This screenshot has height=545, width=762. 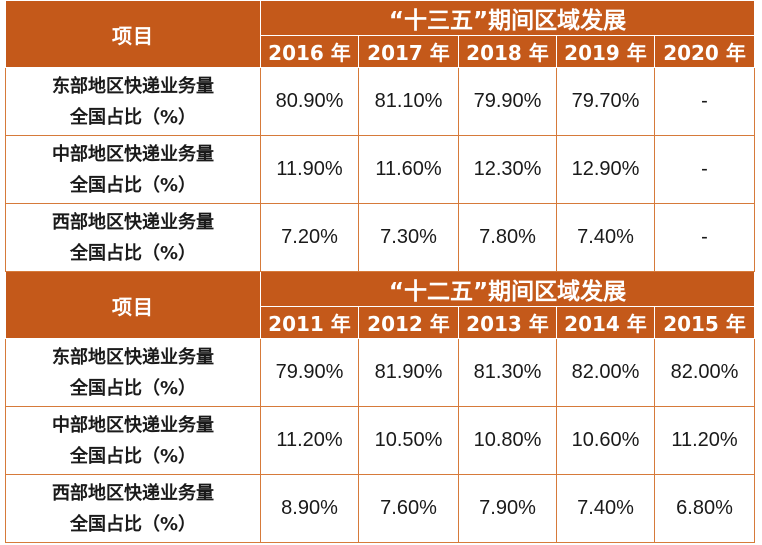 What do you see at coordinates (605, 101) in the screenshot?
I see `table-cell: 79.70%` at bounding box center [605, 101].